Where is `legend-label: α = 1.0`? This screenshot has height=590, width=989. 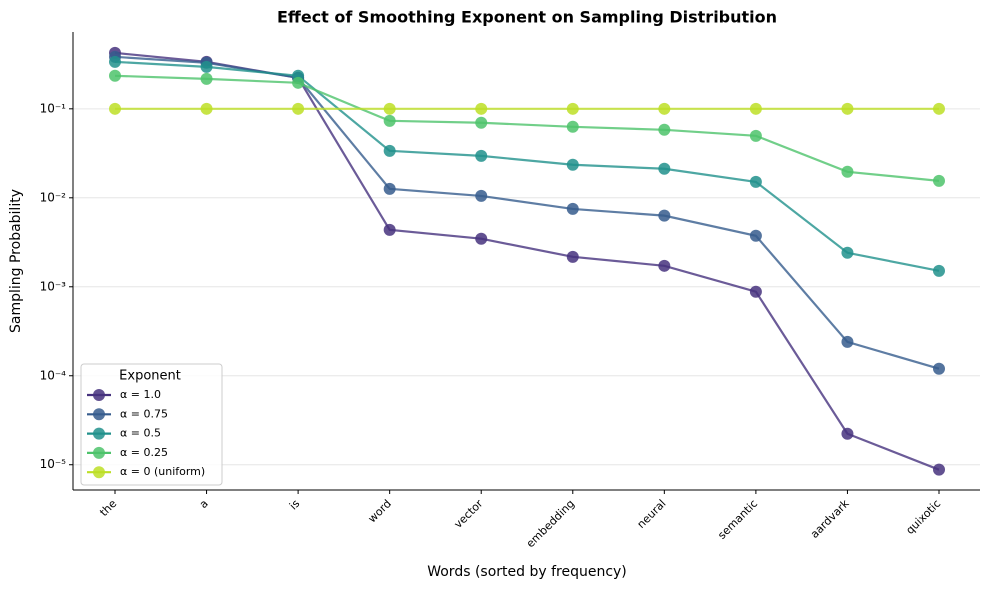
legend-label: α = 1.0 is located at coordinates (140, 394).